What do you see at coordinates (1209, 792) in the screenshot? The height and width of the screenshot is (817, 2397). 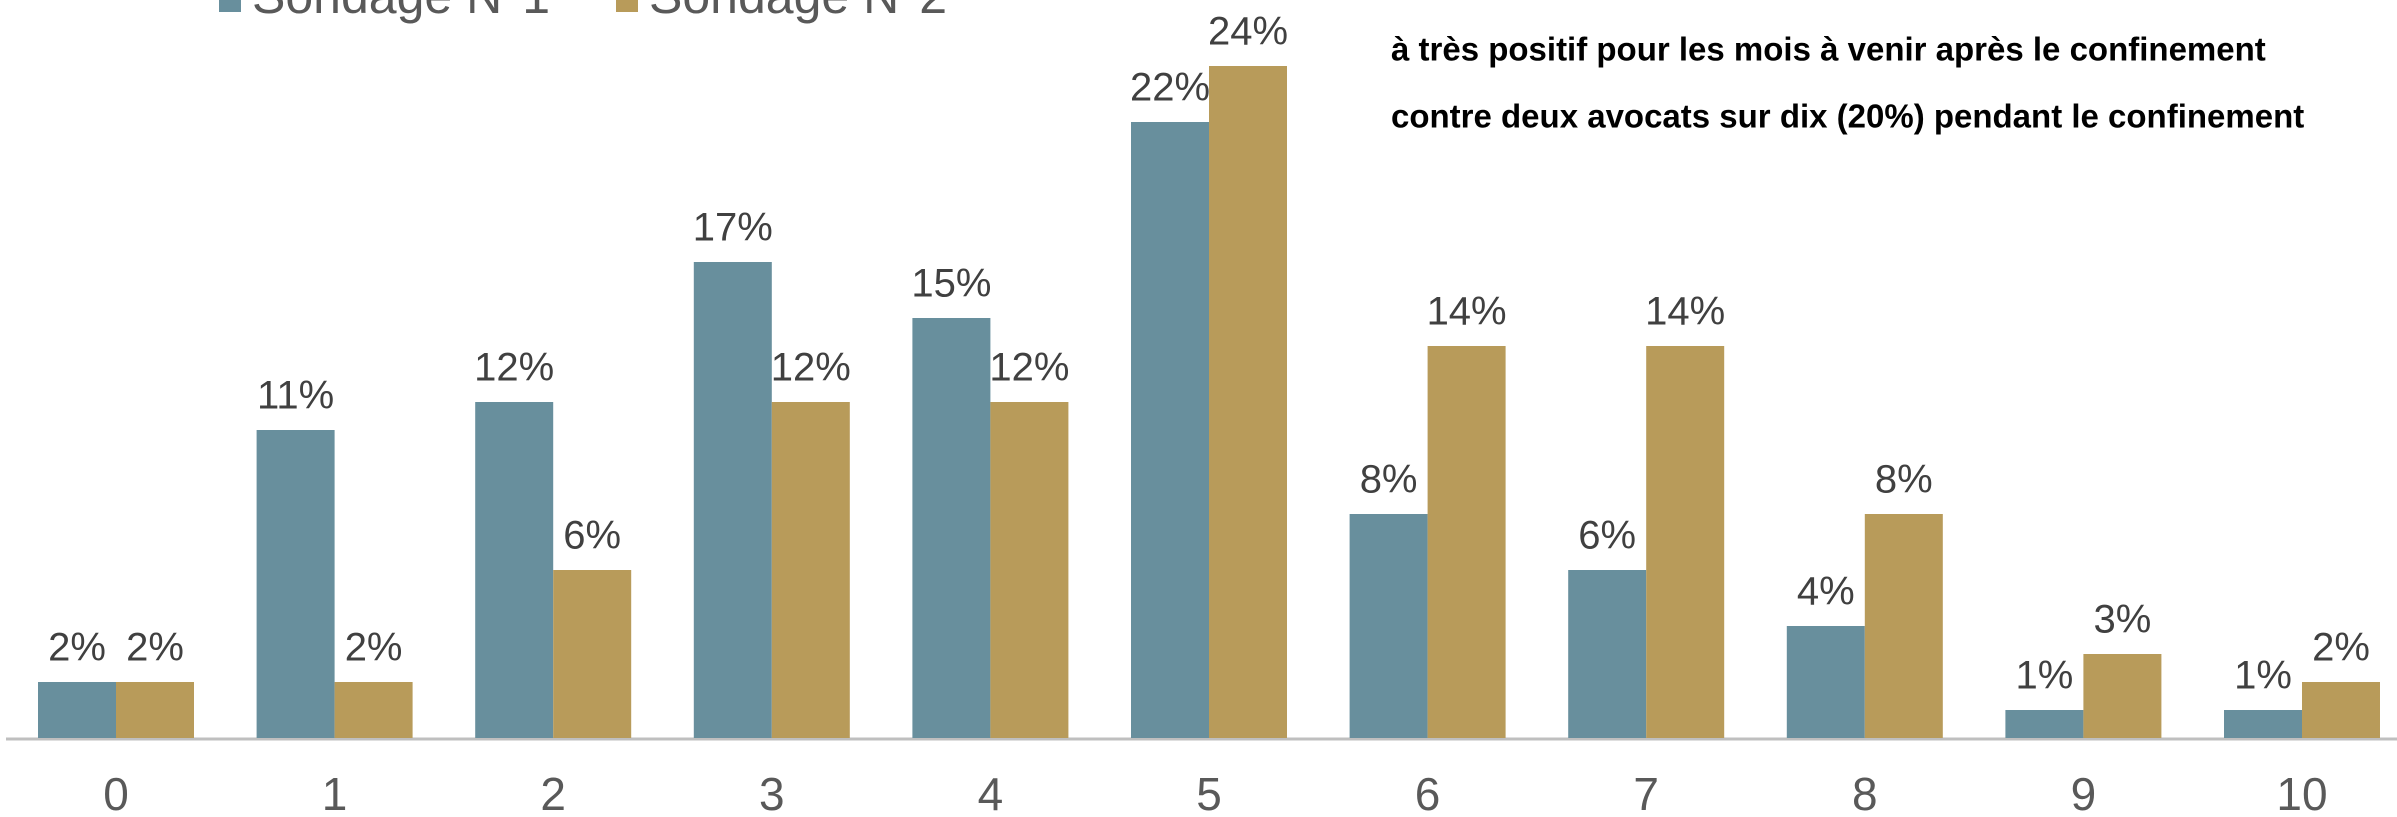 I see `x-tick-label: 5` at bounding box center [1209, 792].